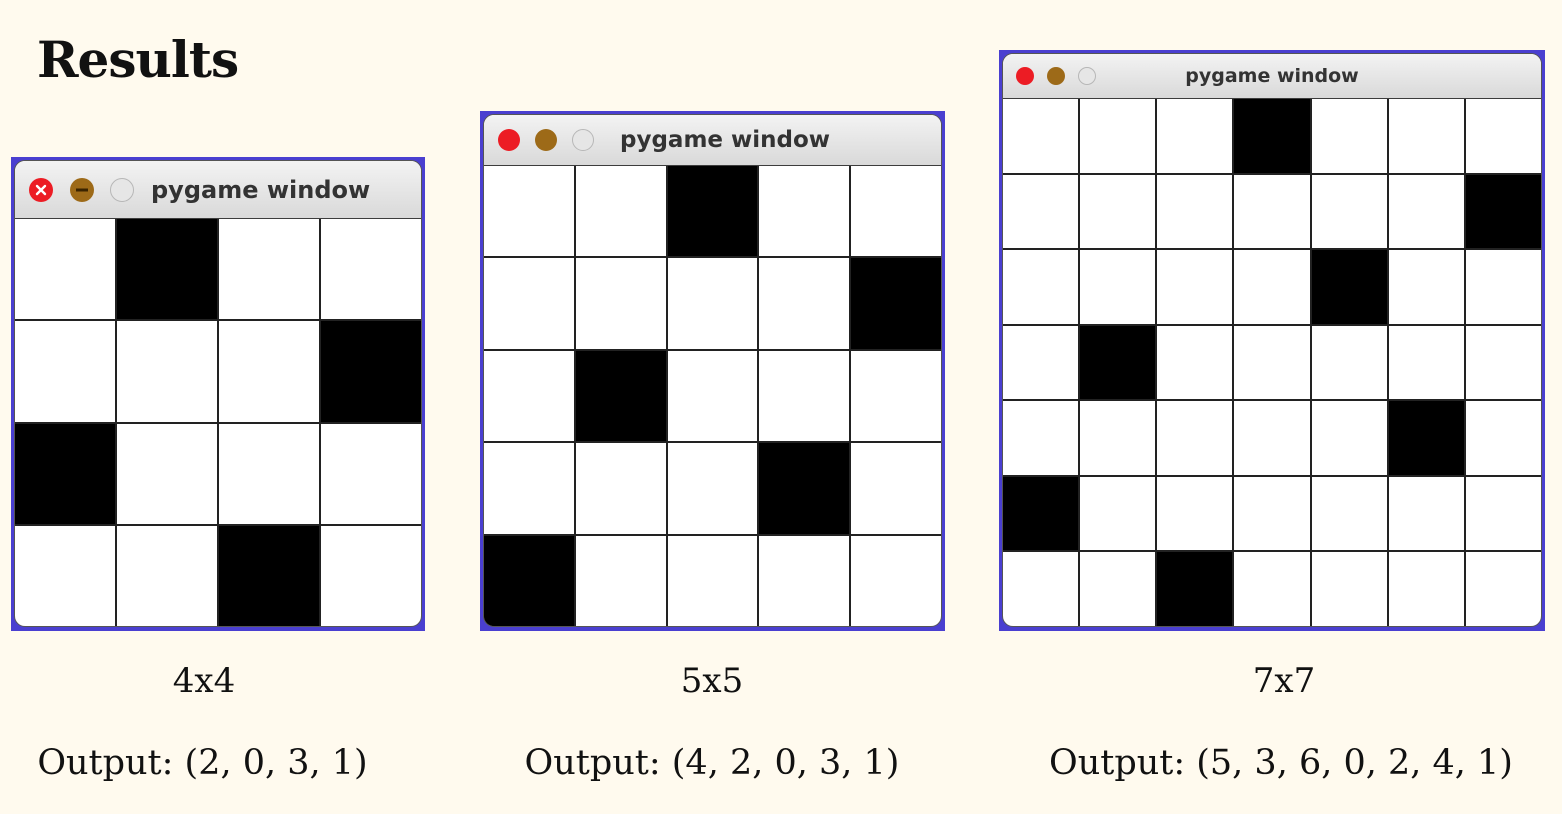  Describe the element at coordinates (202, 763) in the screenshot. I see `output-4x4: Output: (2, 0, 3, 1)` at that location.